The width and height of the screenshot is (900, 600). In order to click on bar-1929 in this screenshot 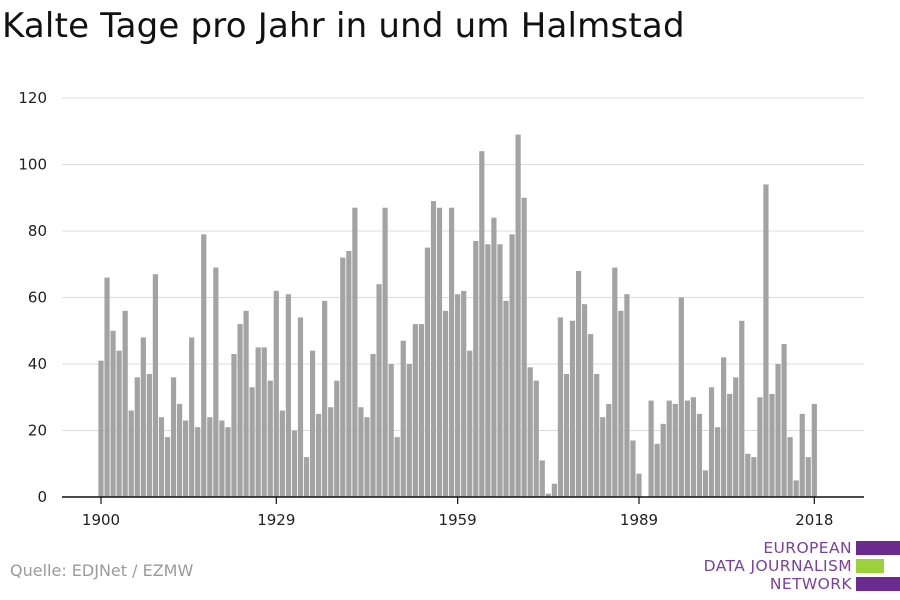, I will do `click(276, 393)`.